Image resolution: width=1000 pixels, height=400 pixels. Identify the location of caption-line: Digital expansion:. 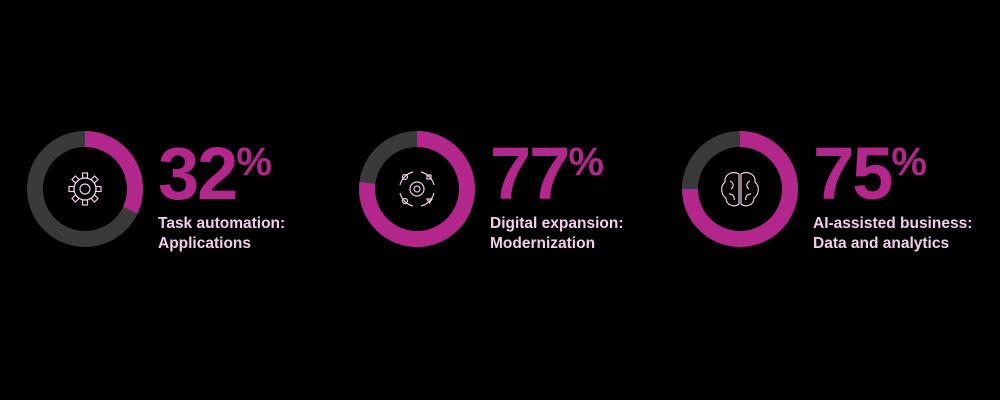
(557, 223).